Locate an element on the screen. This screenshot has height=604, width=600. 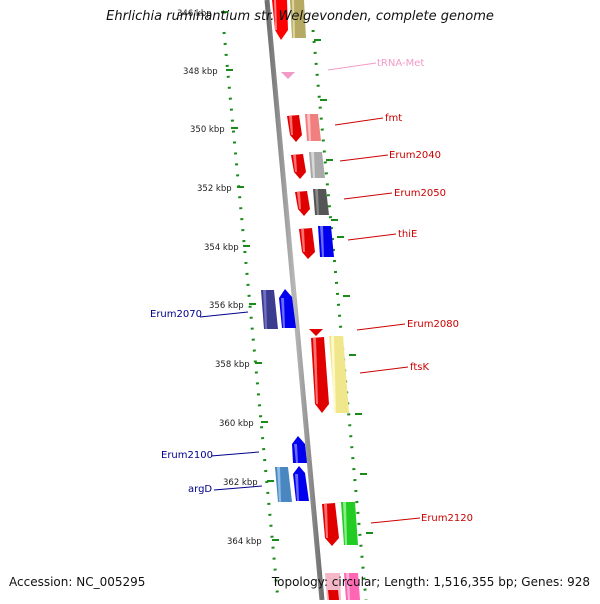
gene-fmt-pair is located at coordinates (313, 127).